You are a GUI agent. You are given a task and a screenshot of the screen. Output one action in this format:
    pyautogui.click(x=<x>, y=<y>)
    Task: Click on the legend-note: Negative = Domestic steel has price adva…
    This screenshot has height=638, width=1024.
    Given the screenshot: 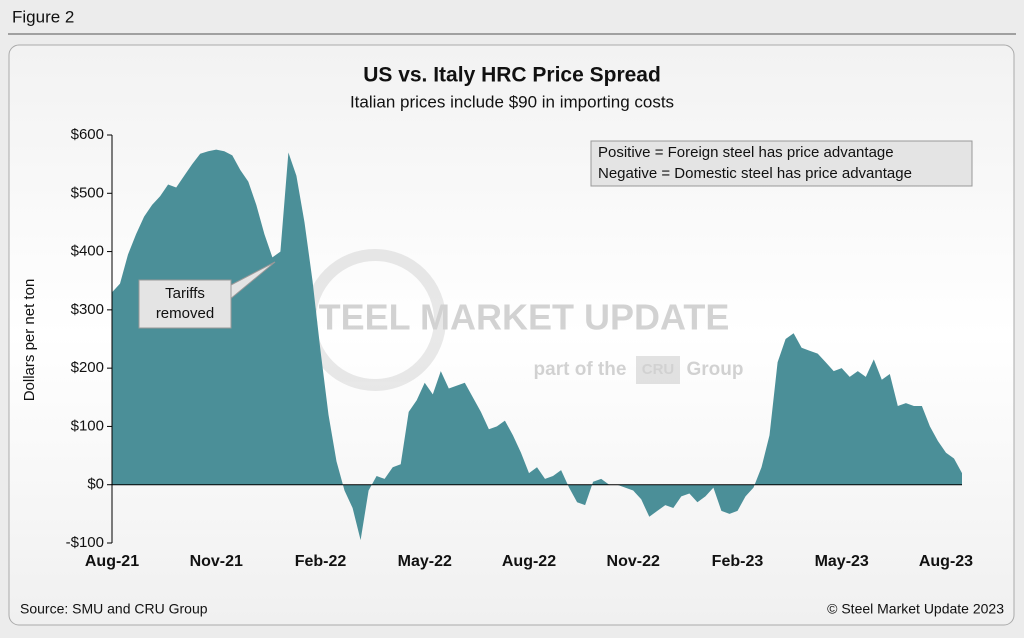 What is the action you would take?
    pyautogui.click(x=755, y=173)
    